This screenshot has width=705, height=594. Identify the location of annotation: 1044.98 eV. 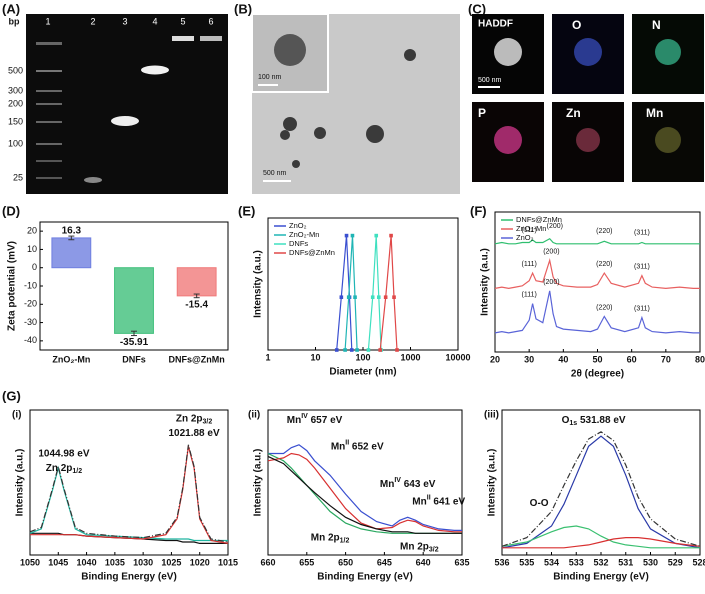
(63, 453).